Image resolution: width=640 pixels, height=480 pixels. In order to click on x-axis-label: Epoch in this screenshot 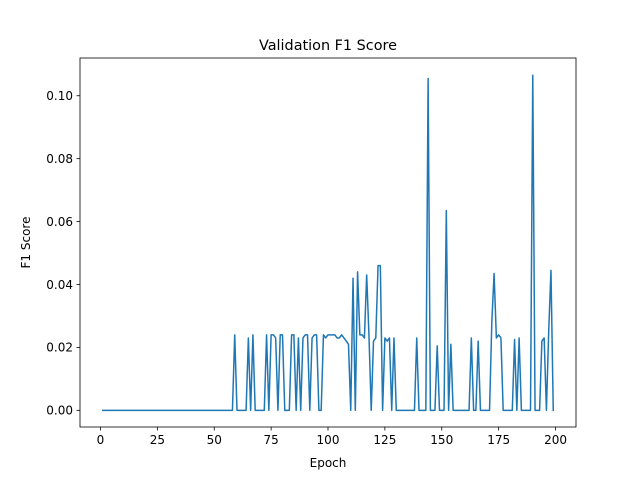, I will do `click(328, 463)`.